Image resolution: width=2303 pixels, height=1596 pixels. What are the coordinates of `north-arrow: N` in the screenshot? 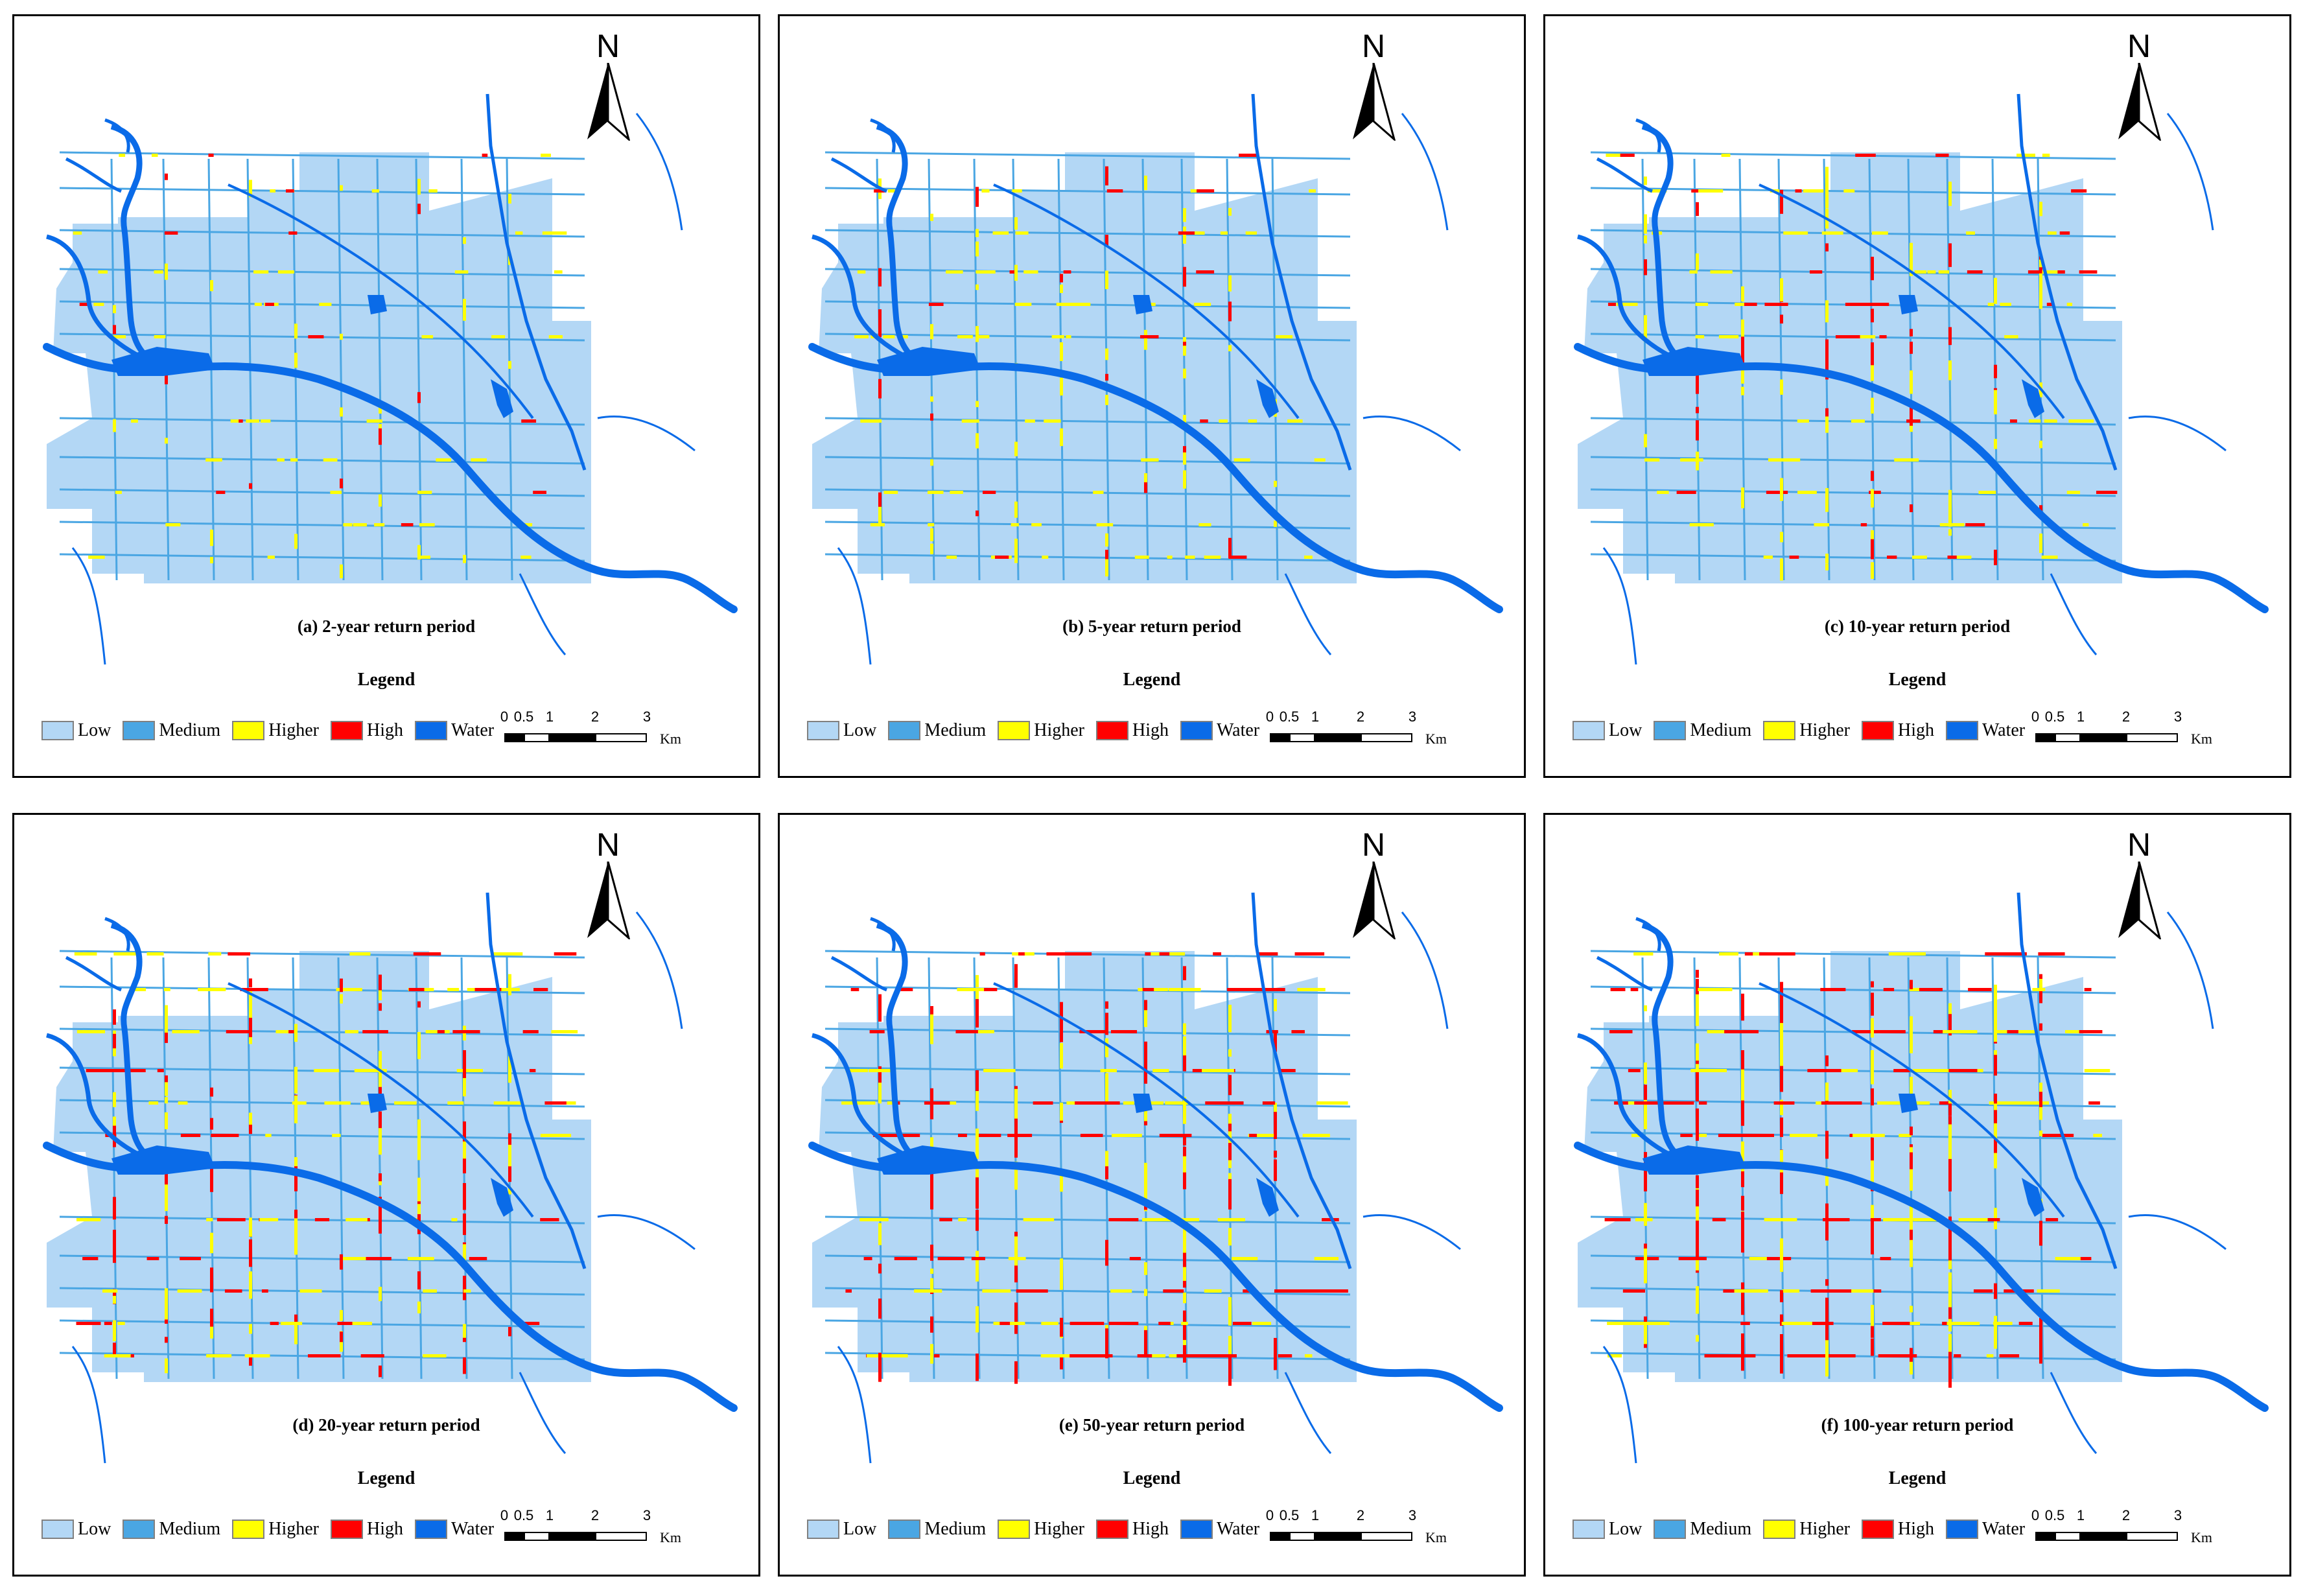 It's located at (608, 86).